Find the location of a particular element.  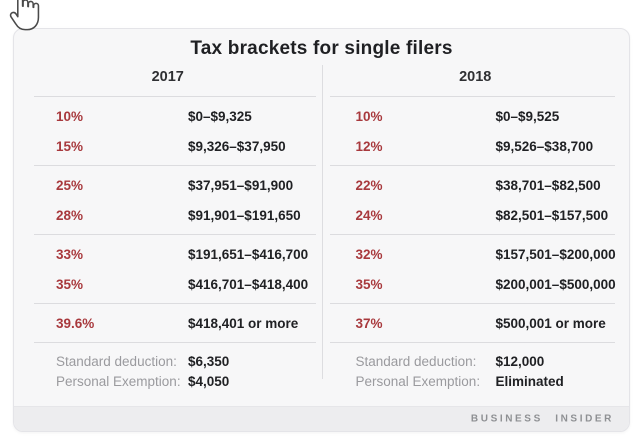

tax-rate: 37% is located at coordinates (369, 323).